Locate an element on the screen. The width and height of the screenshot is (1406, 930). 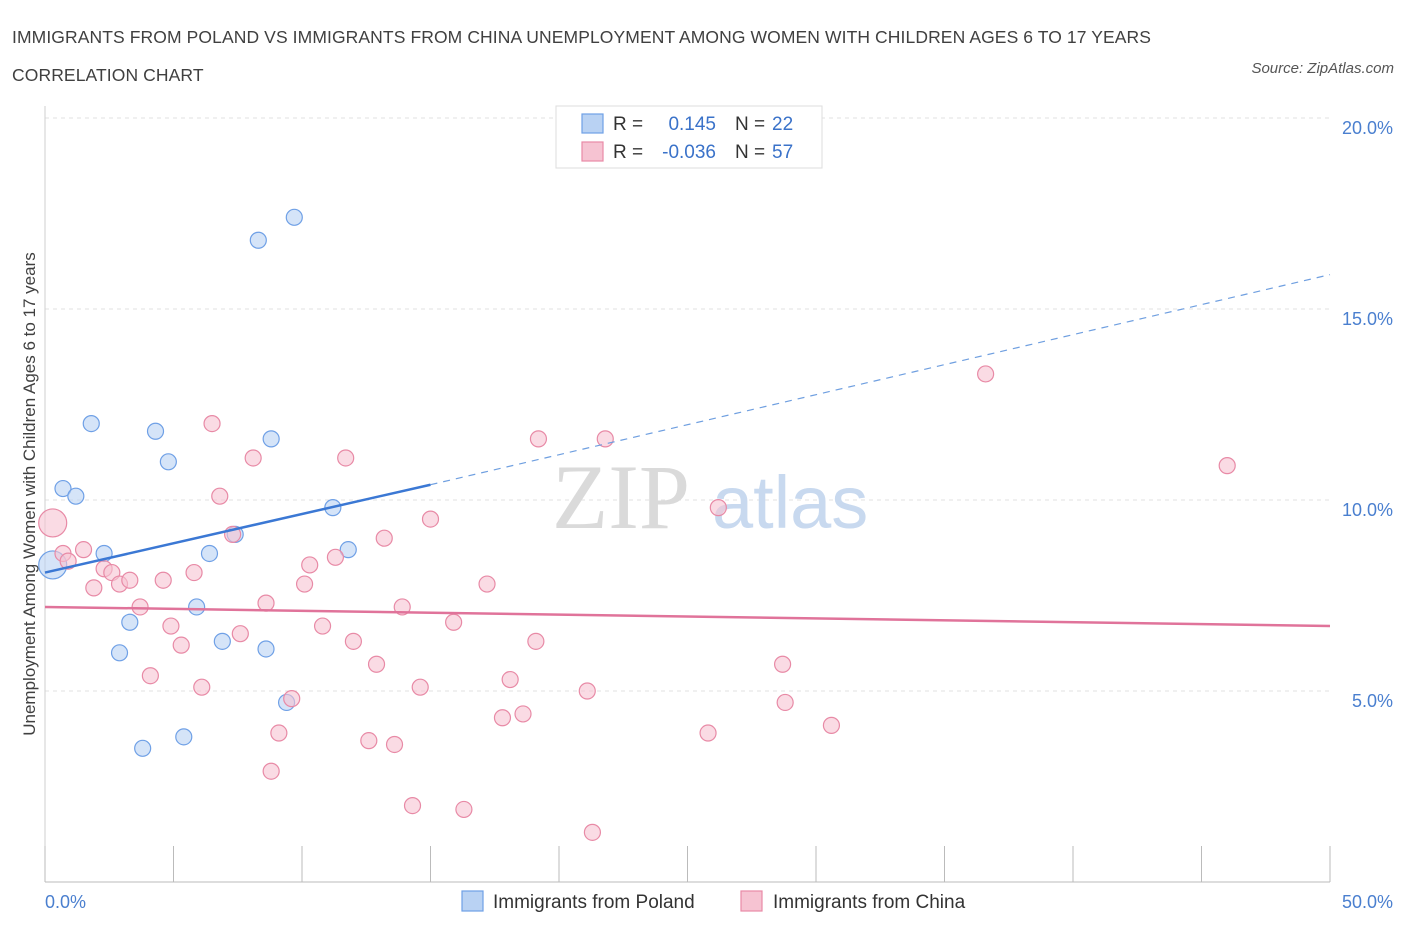
x-tick-label-0: 0.0% is located at coordinates (65, 902).